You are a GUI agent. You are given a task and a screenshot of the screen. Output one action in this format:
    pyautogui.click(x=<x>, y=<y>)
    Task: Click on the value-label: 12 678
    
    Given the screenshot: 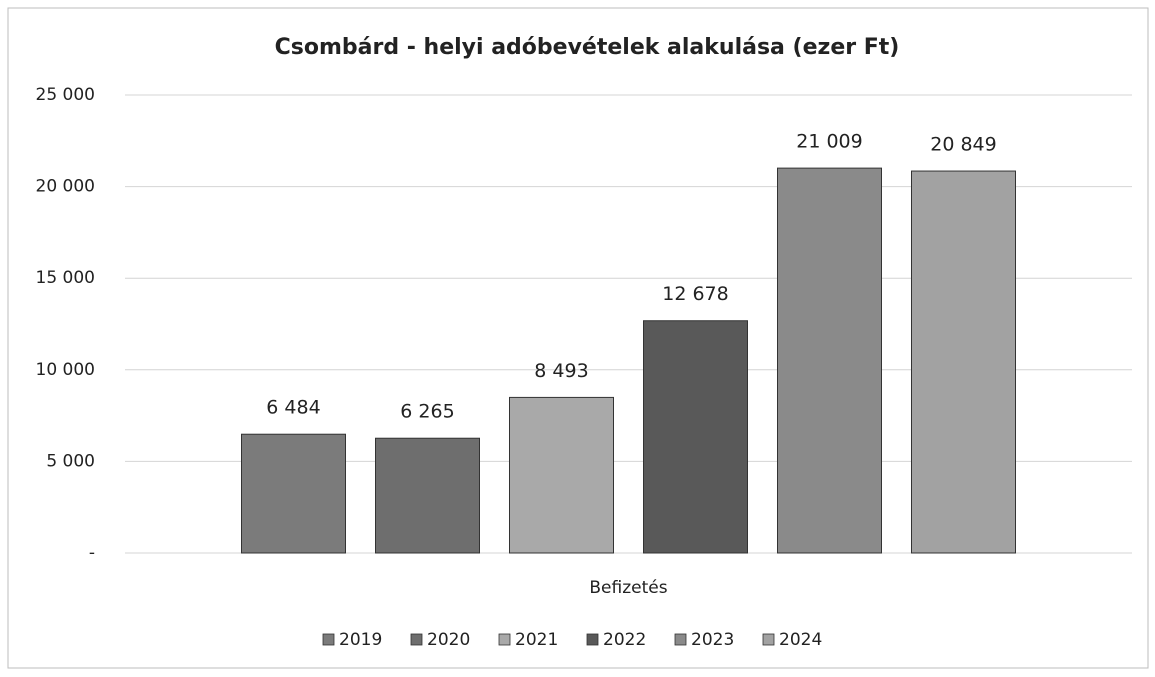 What is the action you would take?
    pyautogui.click(x=695, y=294)
    